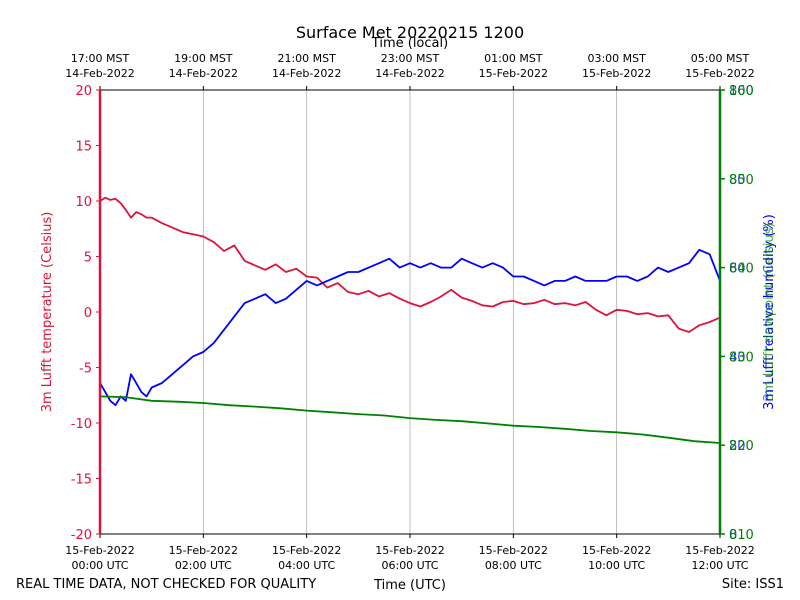  What do you see at coordinates (83, 202) in the screenshot?
I see `left-tick-label: 10` at bounding box center [83, 202].